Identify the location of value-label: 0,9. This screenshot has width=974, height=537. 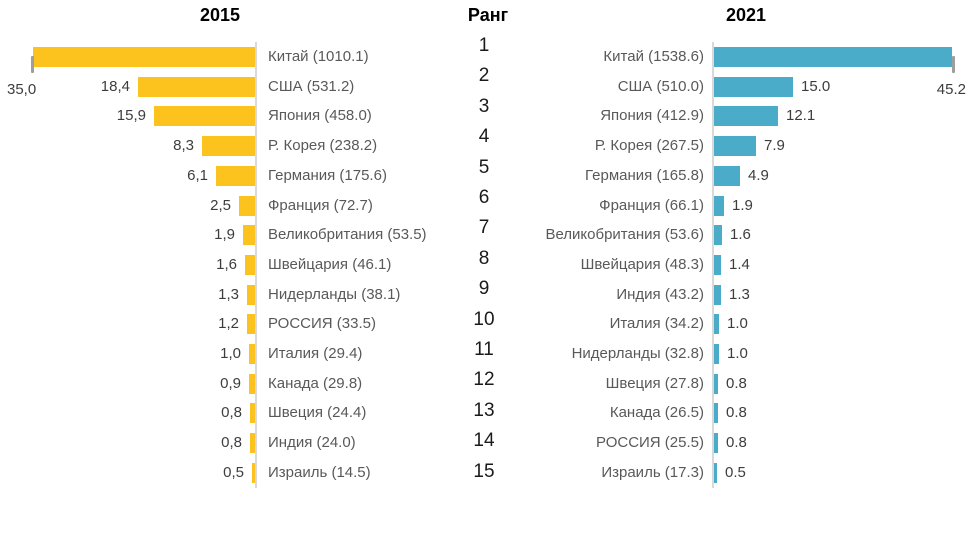
(230, 383).